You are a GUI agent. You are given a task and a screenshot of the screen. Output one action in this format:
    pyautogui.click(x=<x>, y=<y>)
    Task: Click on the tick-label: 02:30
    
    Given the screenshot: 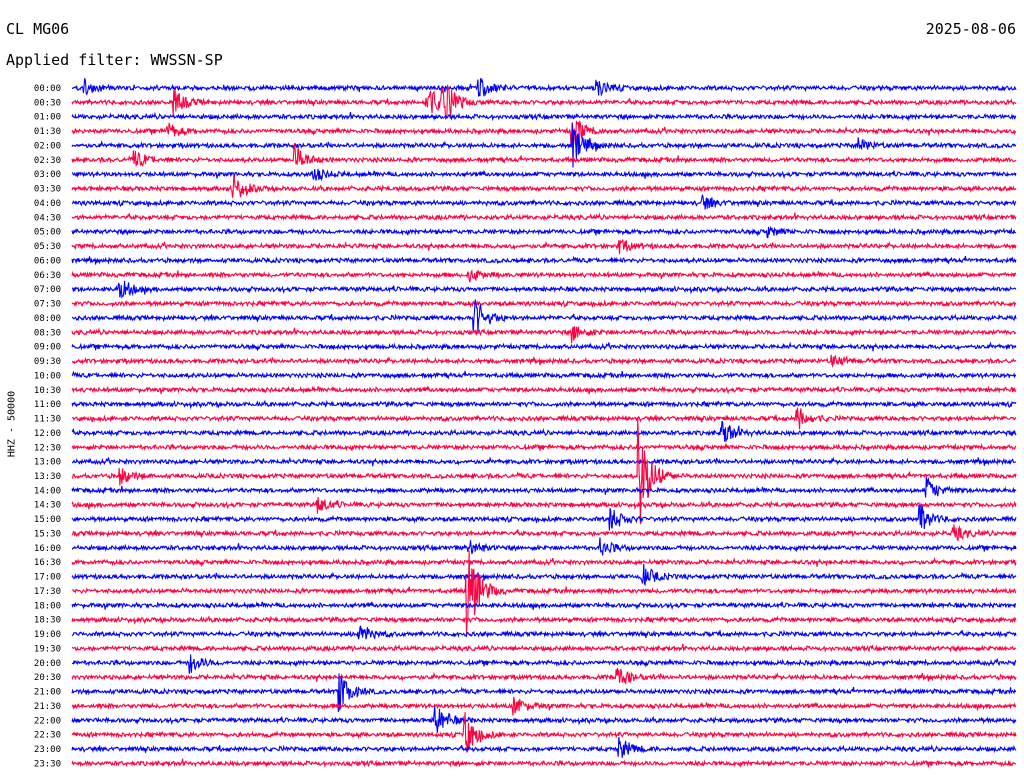 What is the action you would take?
    pyautogui.click(x=47, y=161)
    